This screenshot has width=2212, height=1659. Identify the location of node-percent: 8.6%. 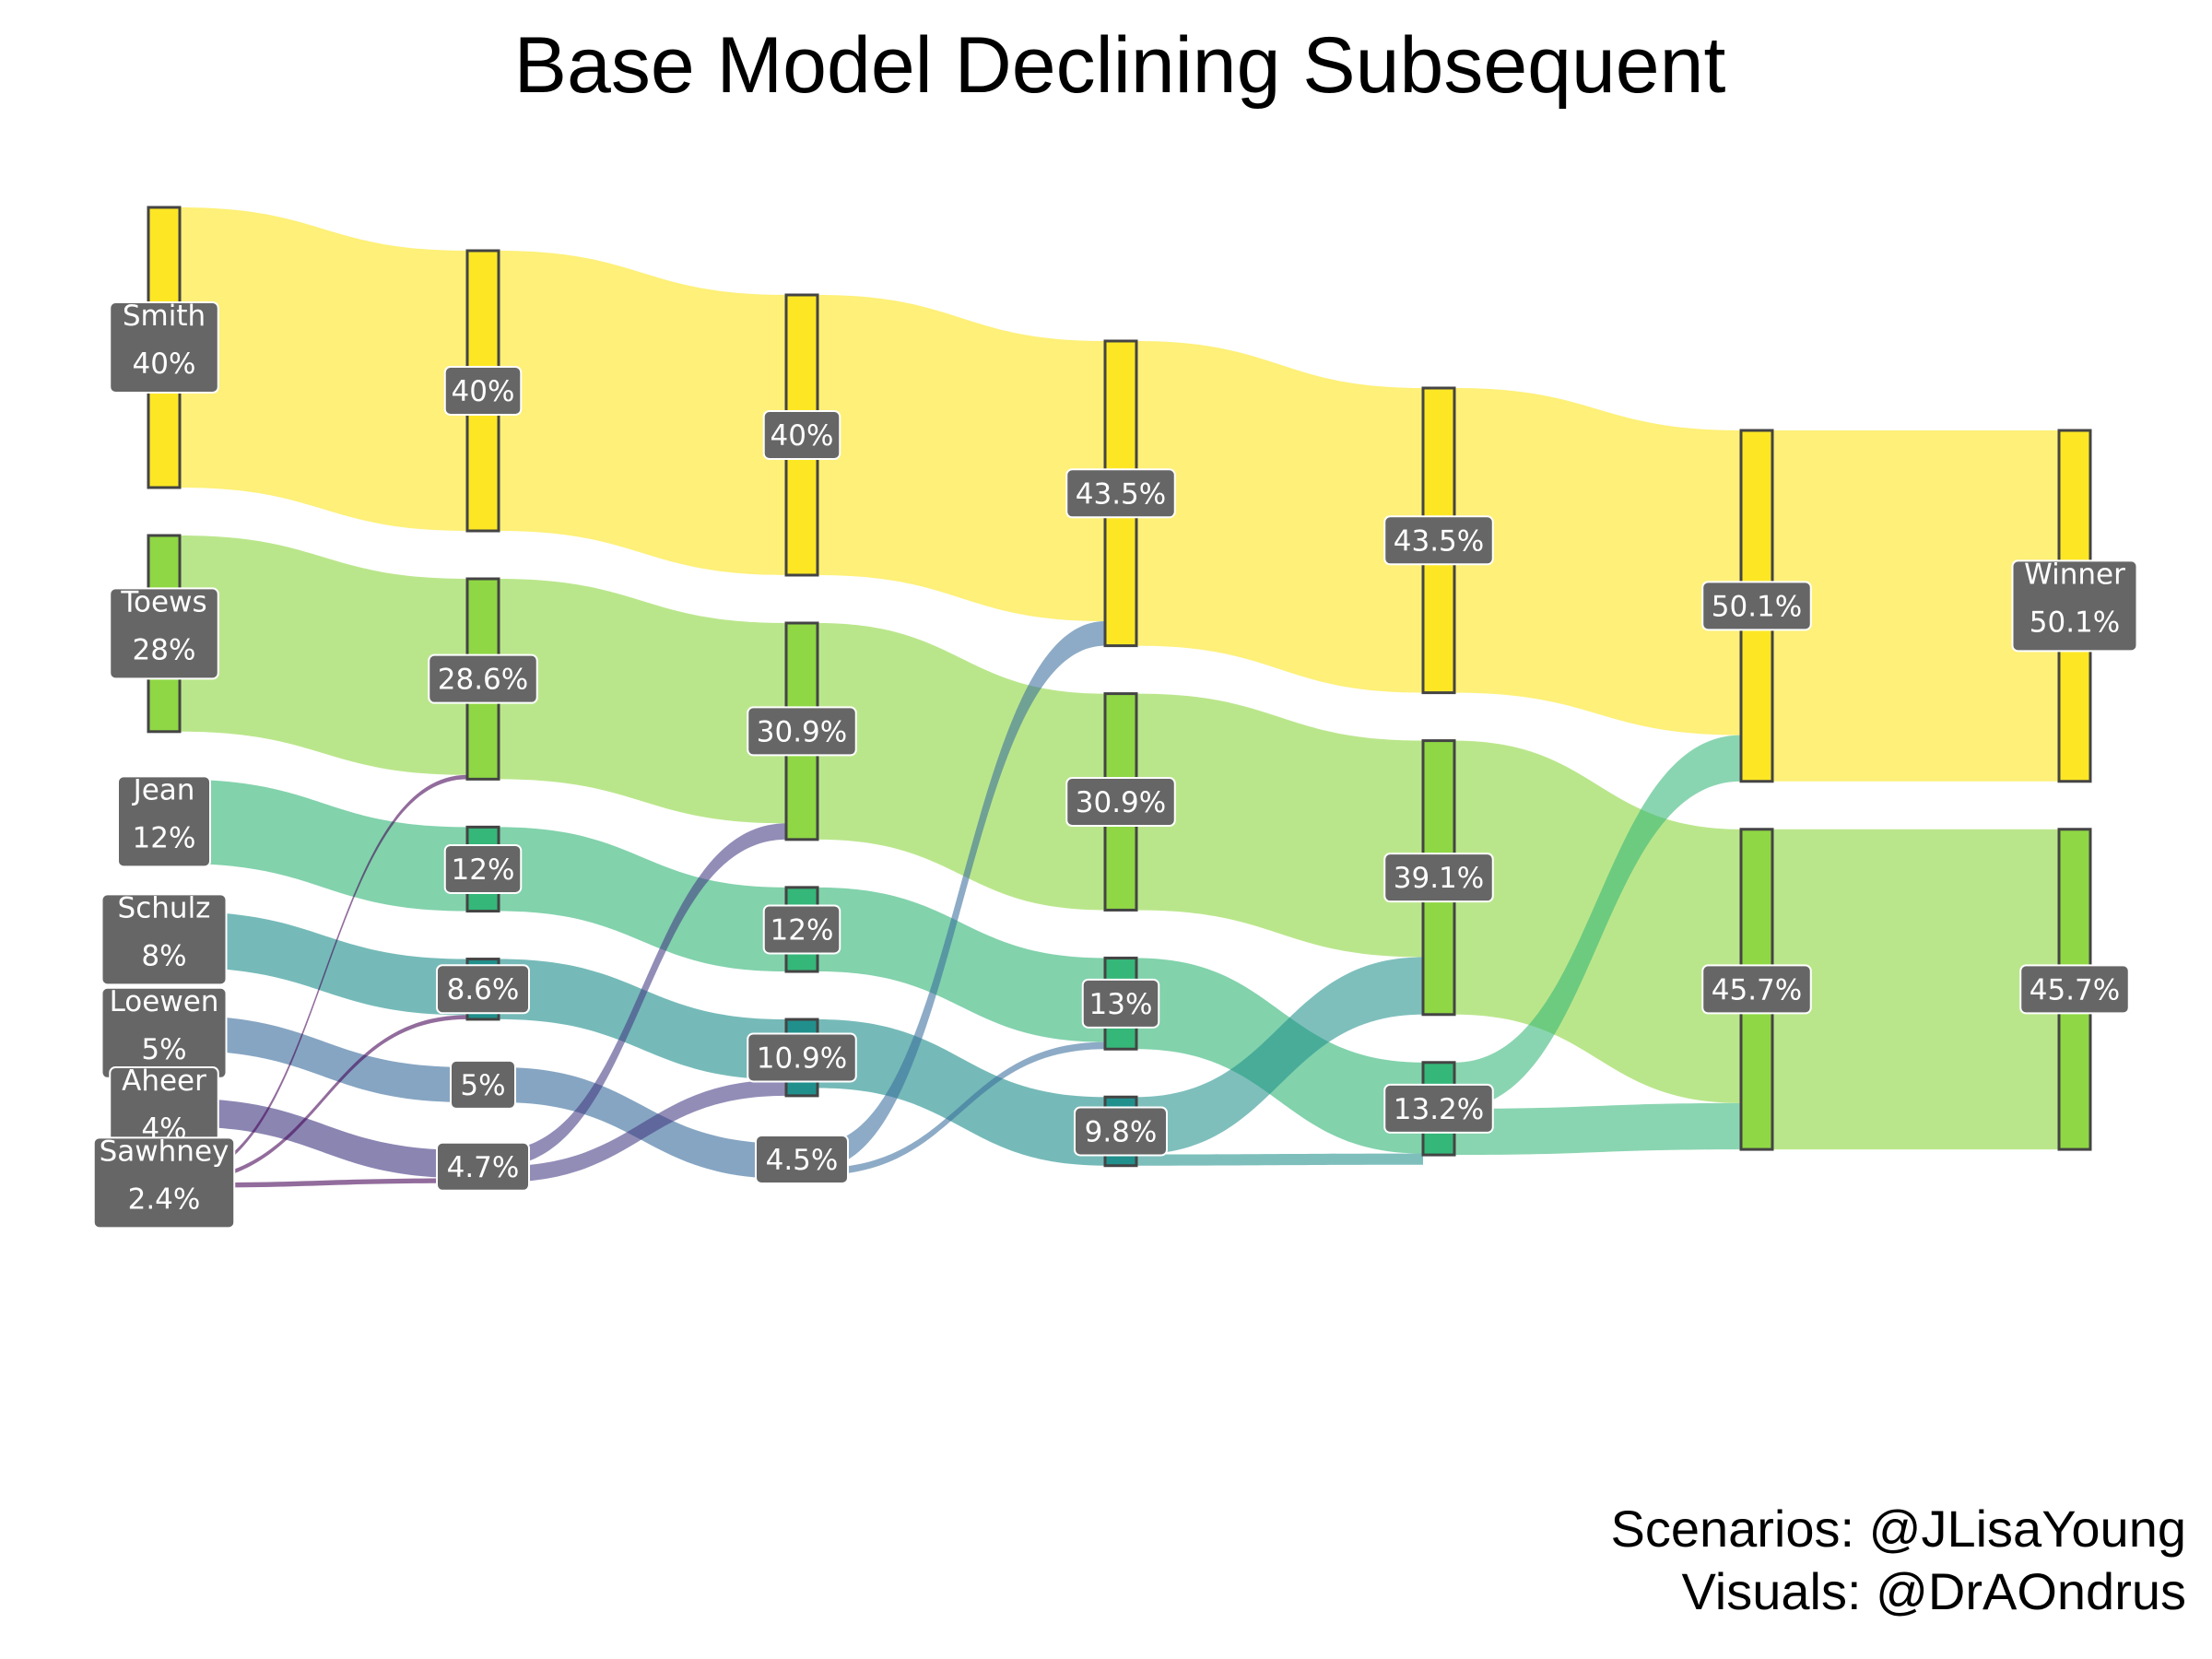
(483, 989).